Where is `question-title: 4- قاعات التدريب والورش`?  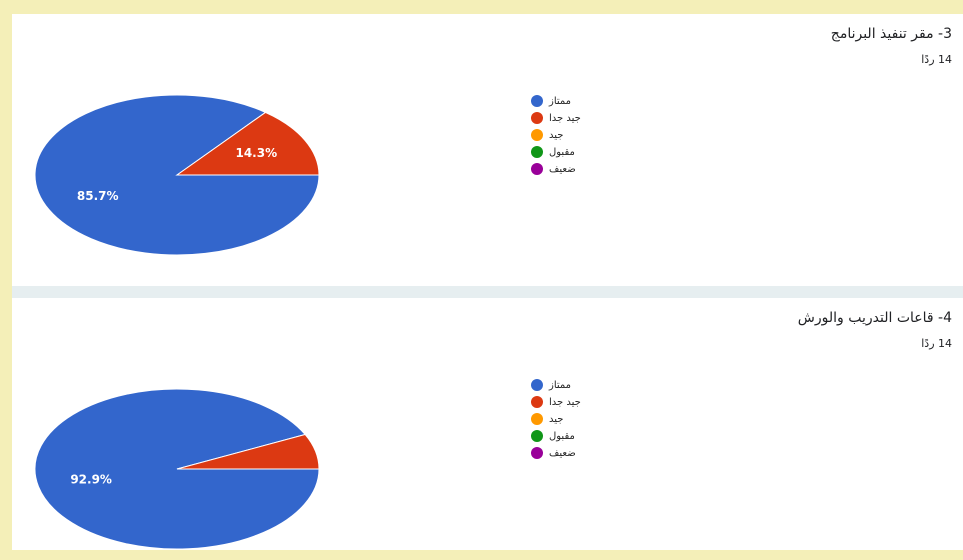 question-title: 4- قاعات التدريب والورش is located at coordinates (875, 318).